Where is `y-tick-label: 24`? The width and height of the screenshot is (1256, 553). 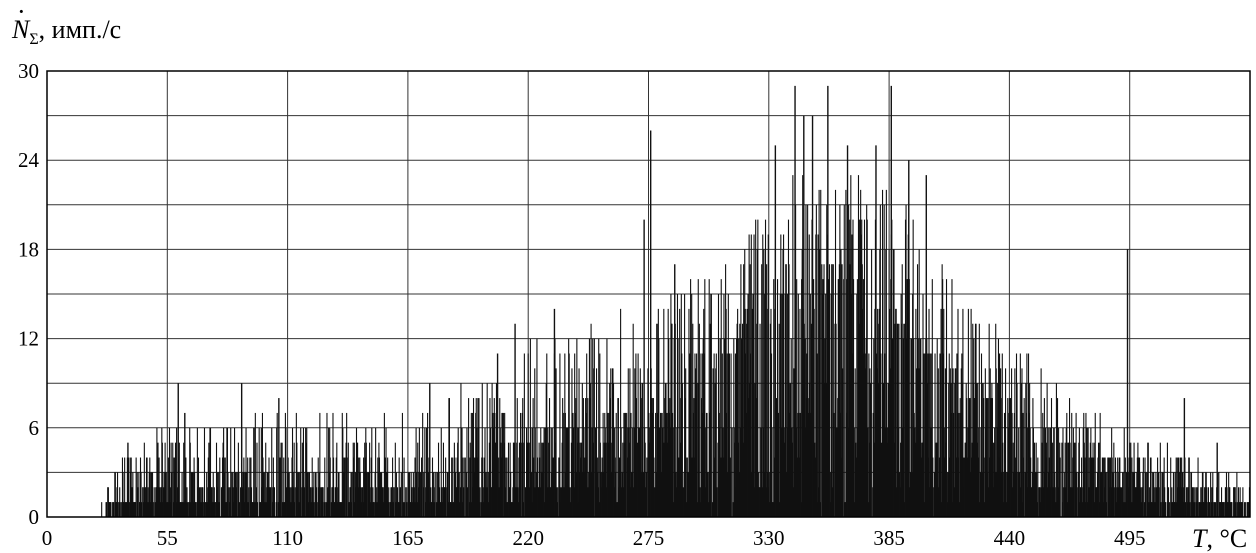 y-tick-label: 24 is located at coordinates (29, 160).